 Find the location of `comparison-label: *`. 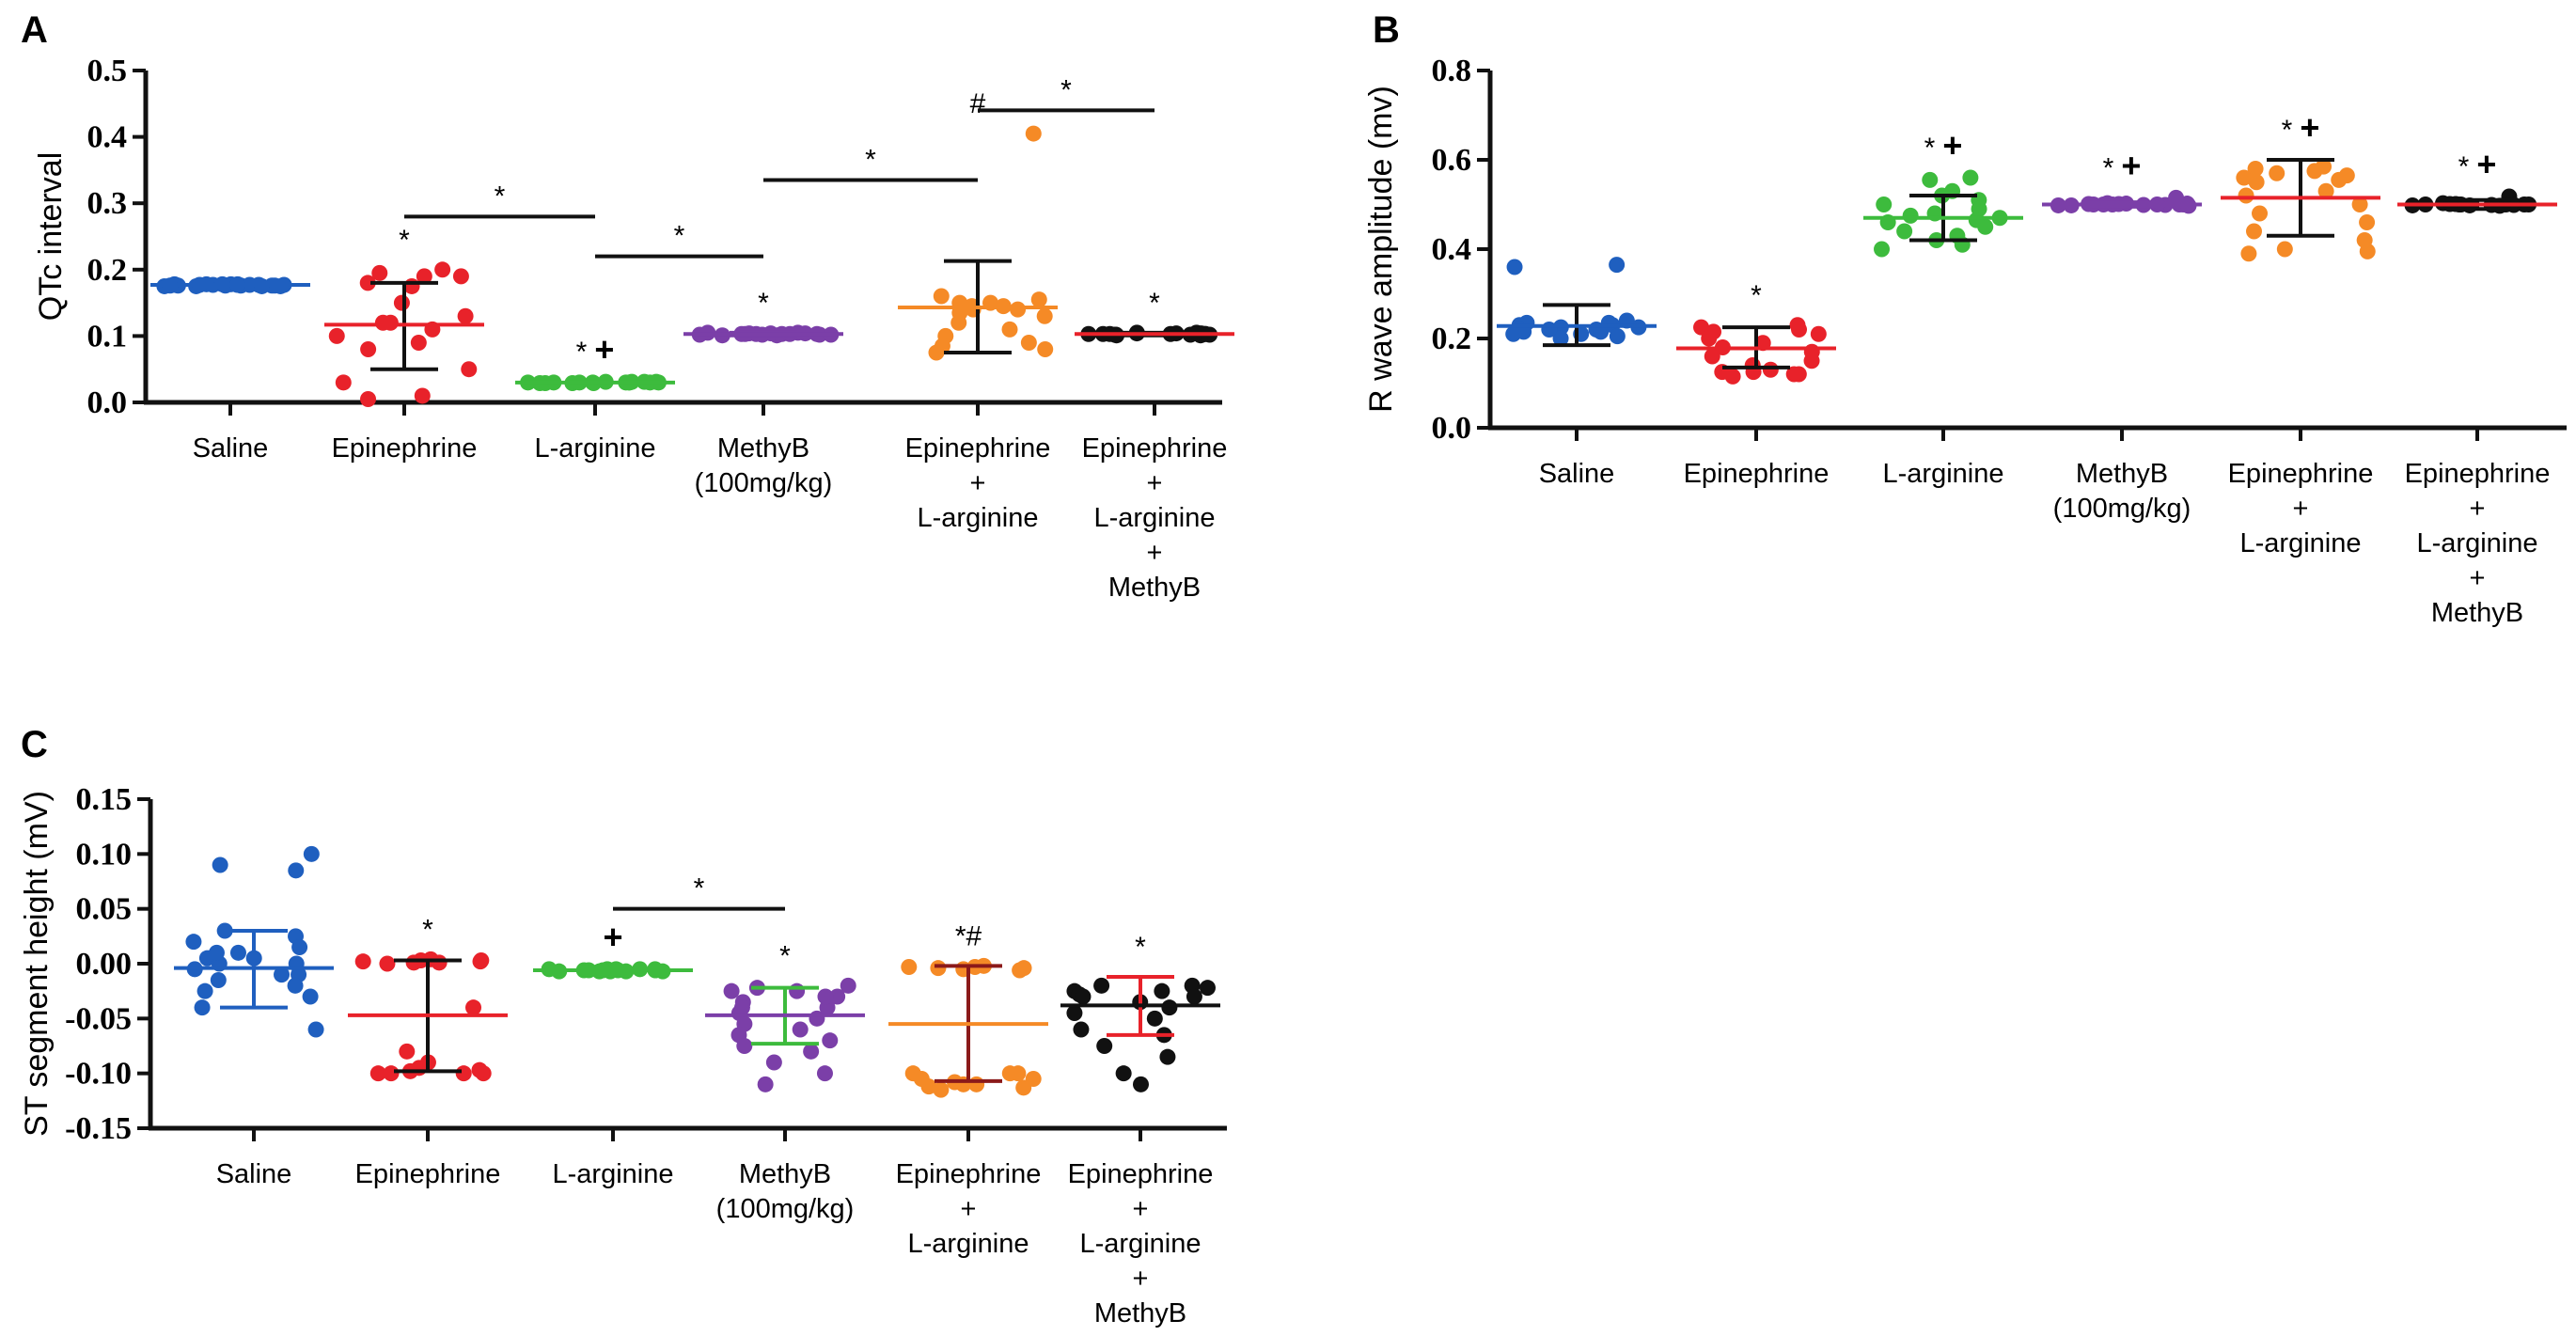

comparison-label: * is located at coordinates (871, 159).